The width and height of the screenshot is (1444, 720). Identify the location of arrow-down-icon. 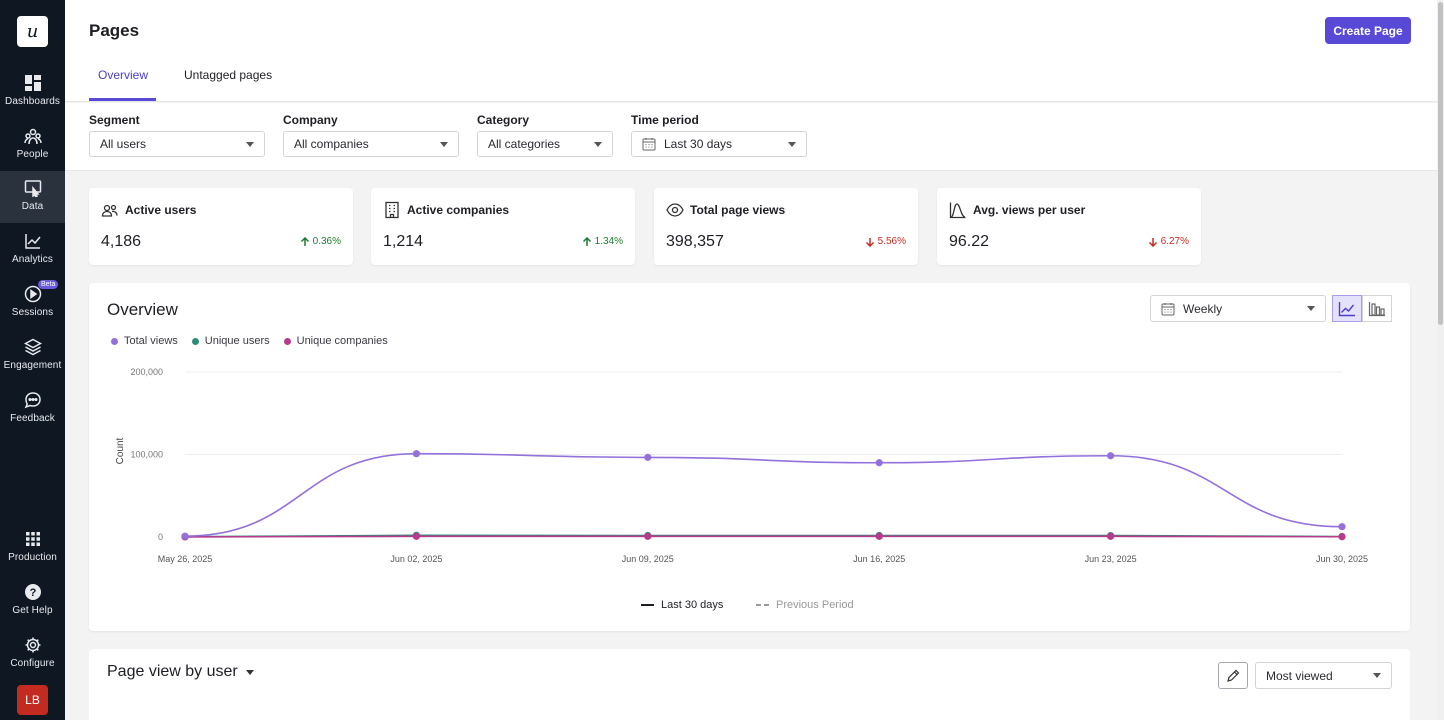
(1152, 242).